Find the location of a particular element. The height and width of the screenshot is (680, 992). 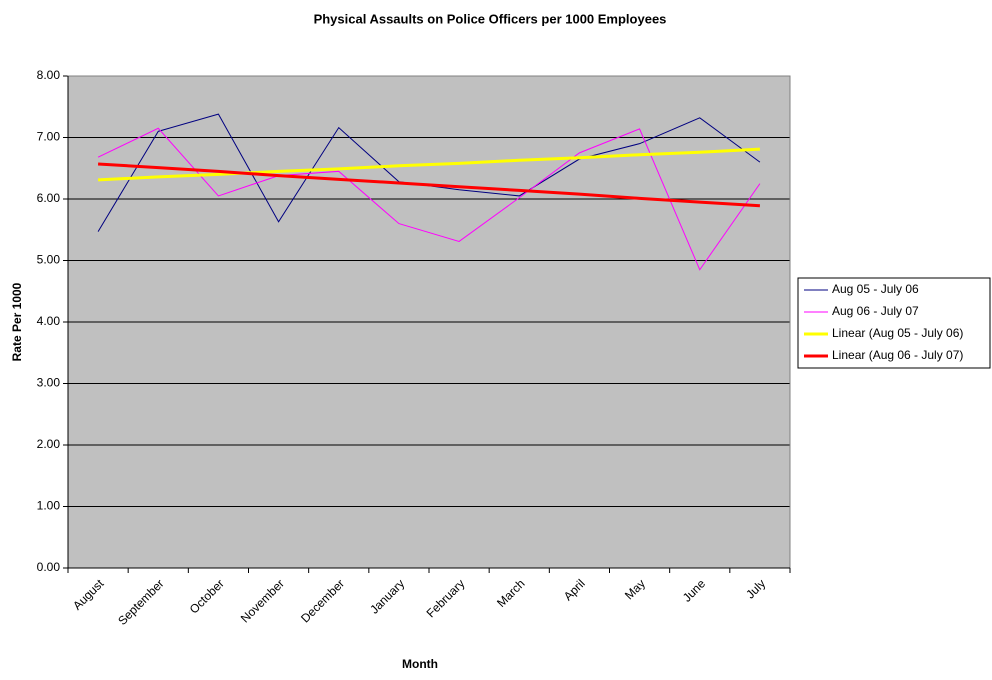

y-tick-label: 0.00 is located at coordinates (49, 567).